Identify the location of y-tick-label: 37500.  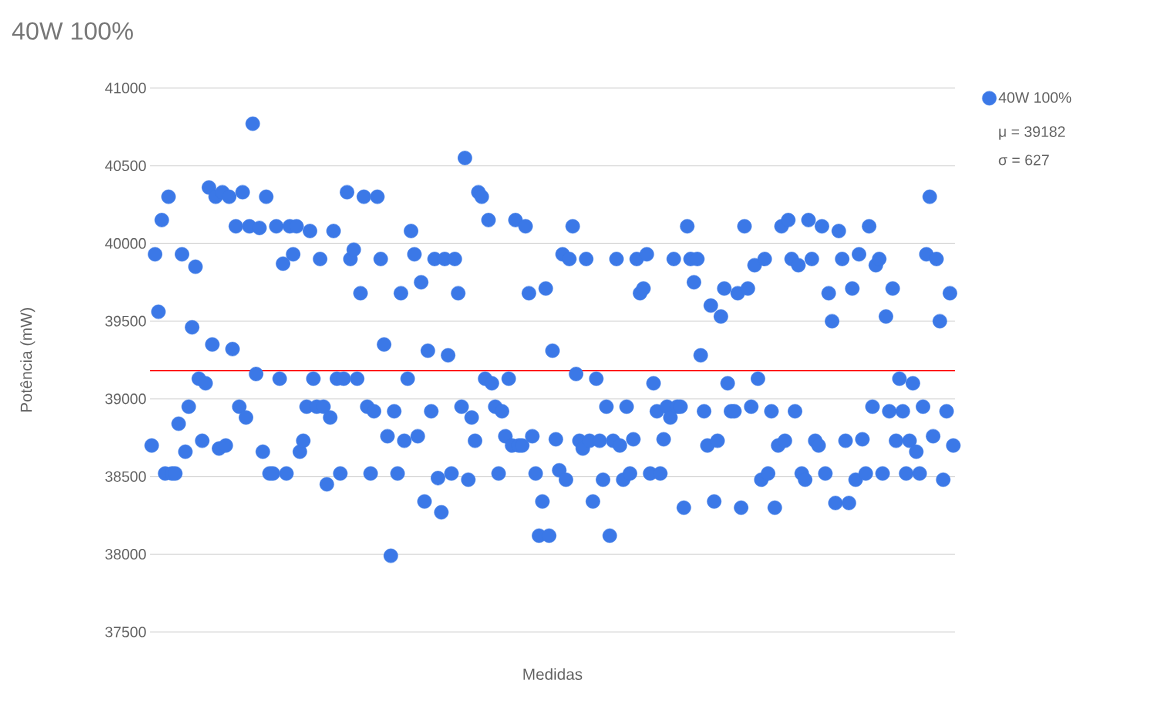
(125, 632).